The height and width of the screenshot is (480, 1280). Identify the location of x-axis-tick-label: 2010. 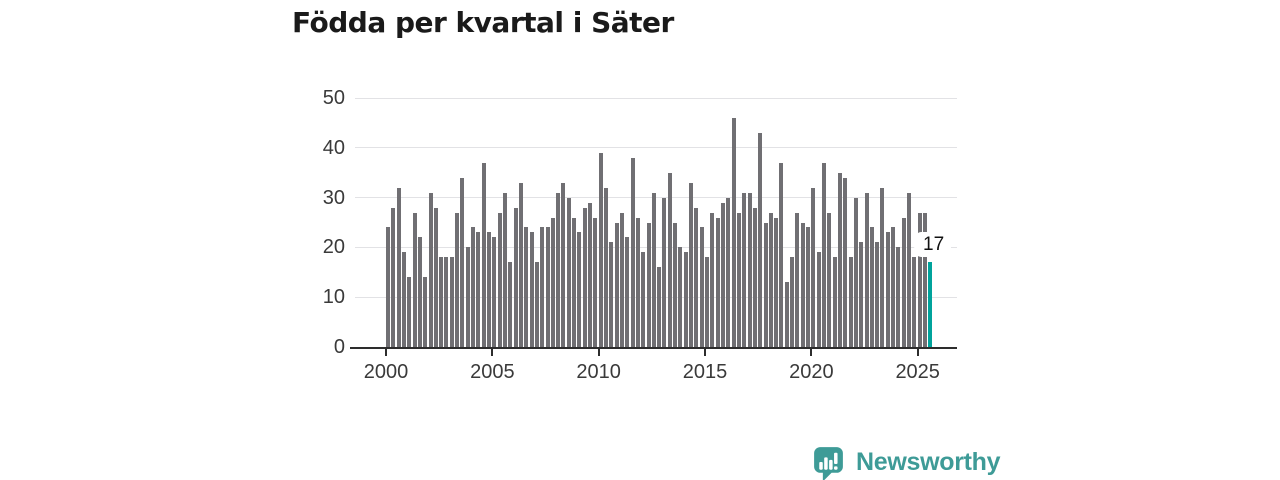
(598, 372).